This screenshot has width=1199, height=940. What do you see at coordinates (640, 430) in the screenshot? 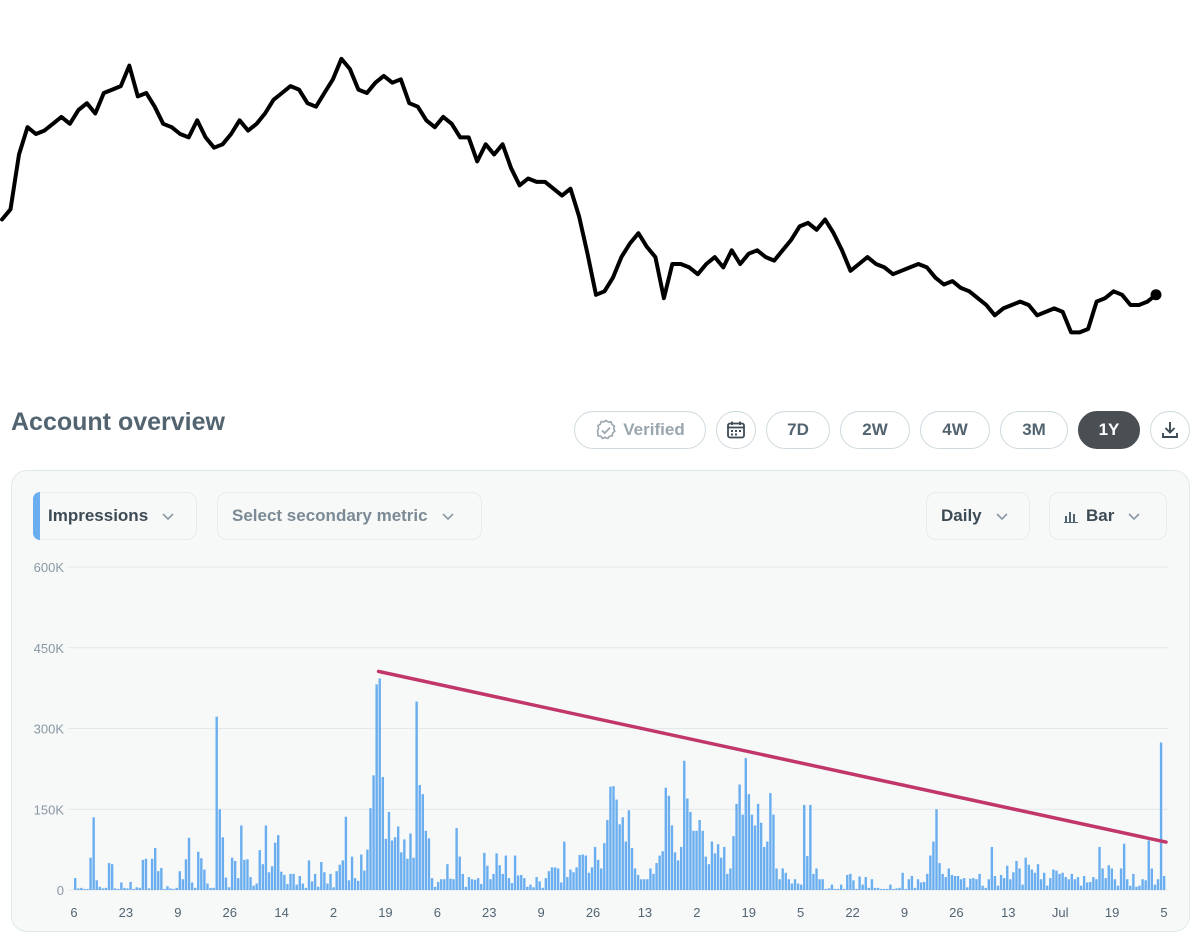
I see `verified-filter-button: Verified` at bounding box center [640, 430].